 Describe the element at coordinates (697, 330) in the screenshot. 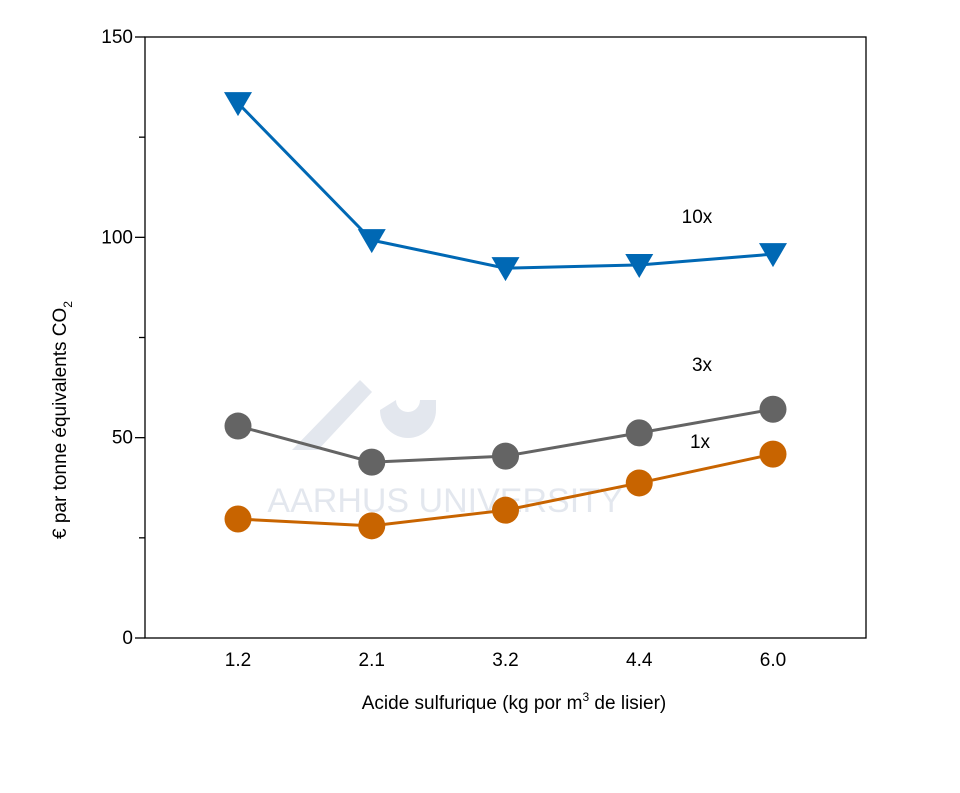

I see `series-labels: 10x 3x 1x` at that location.